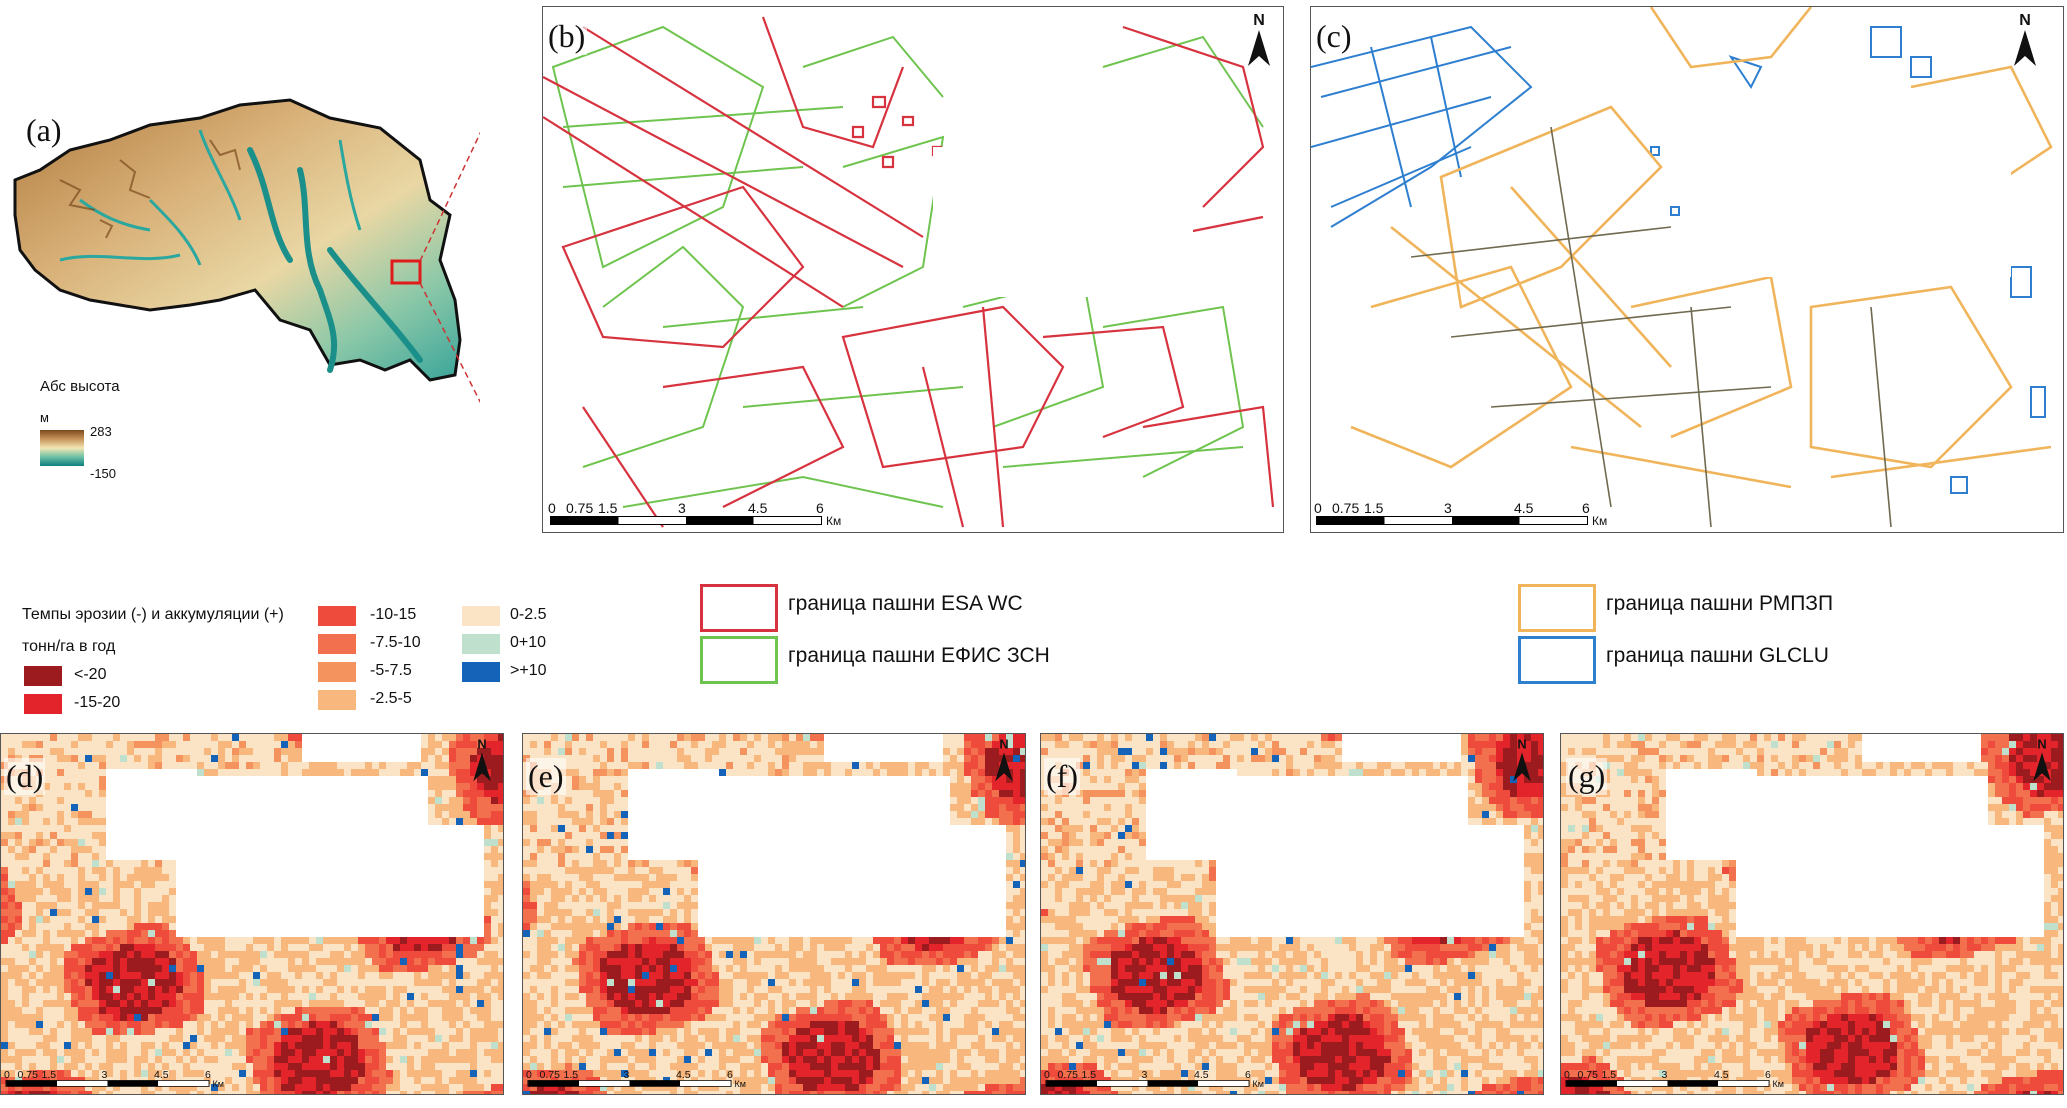  I want to click on north-label-c: N, so click(2025, 20).